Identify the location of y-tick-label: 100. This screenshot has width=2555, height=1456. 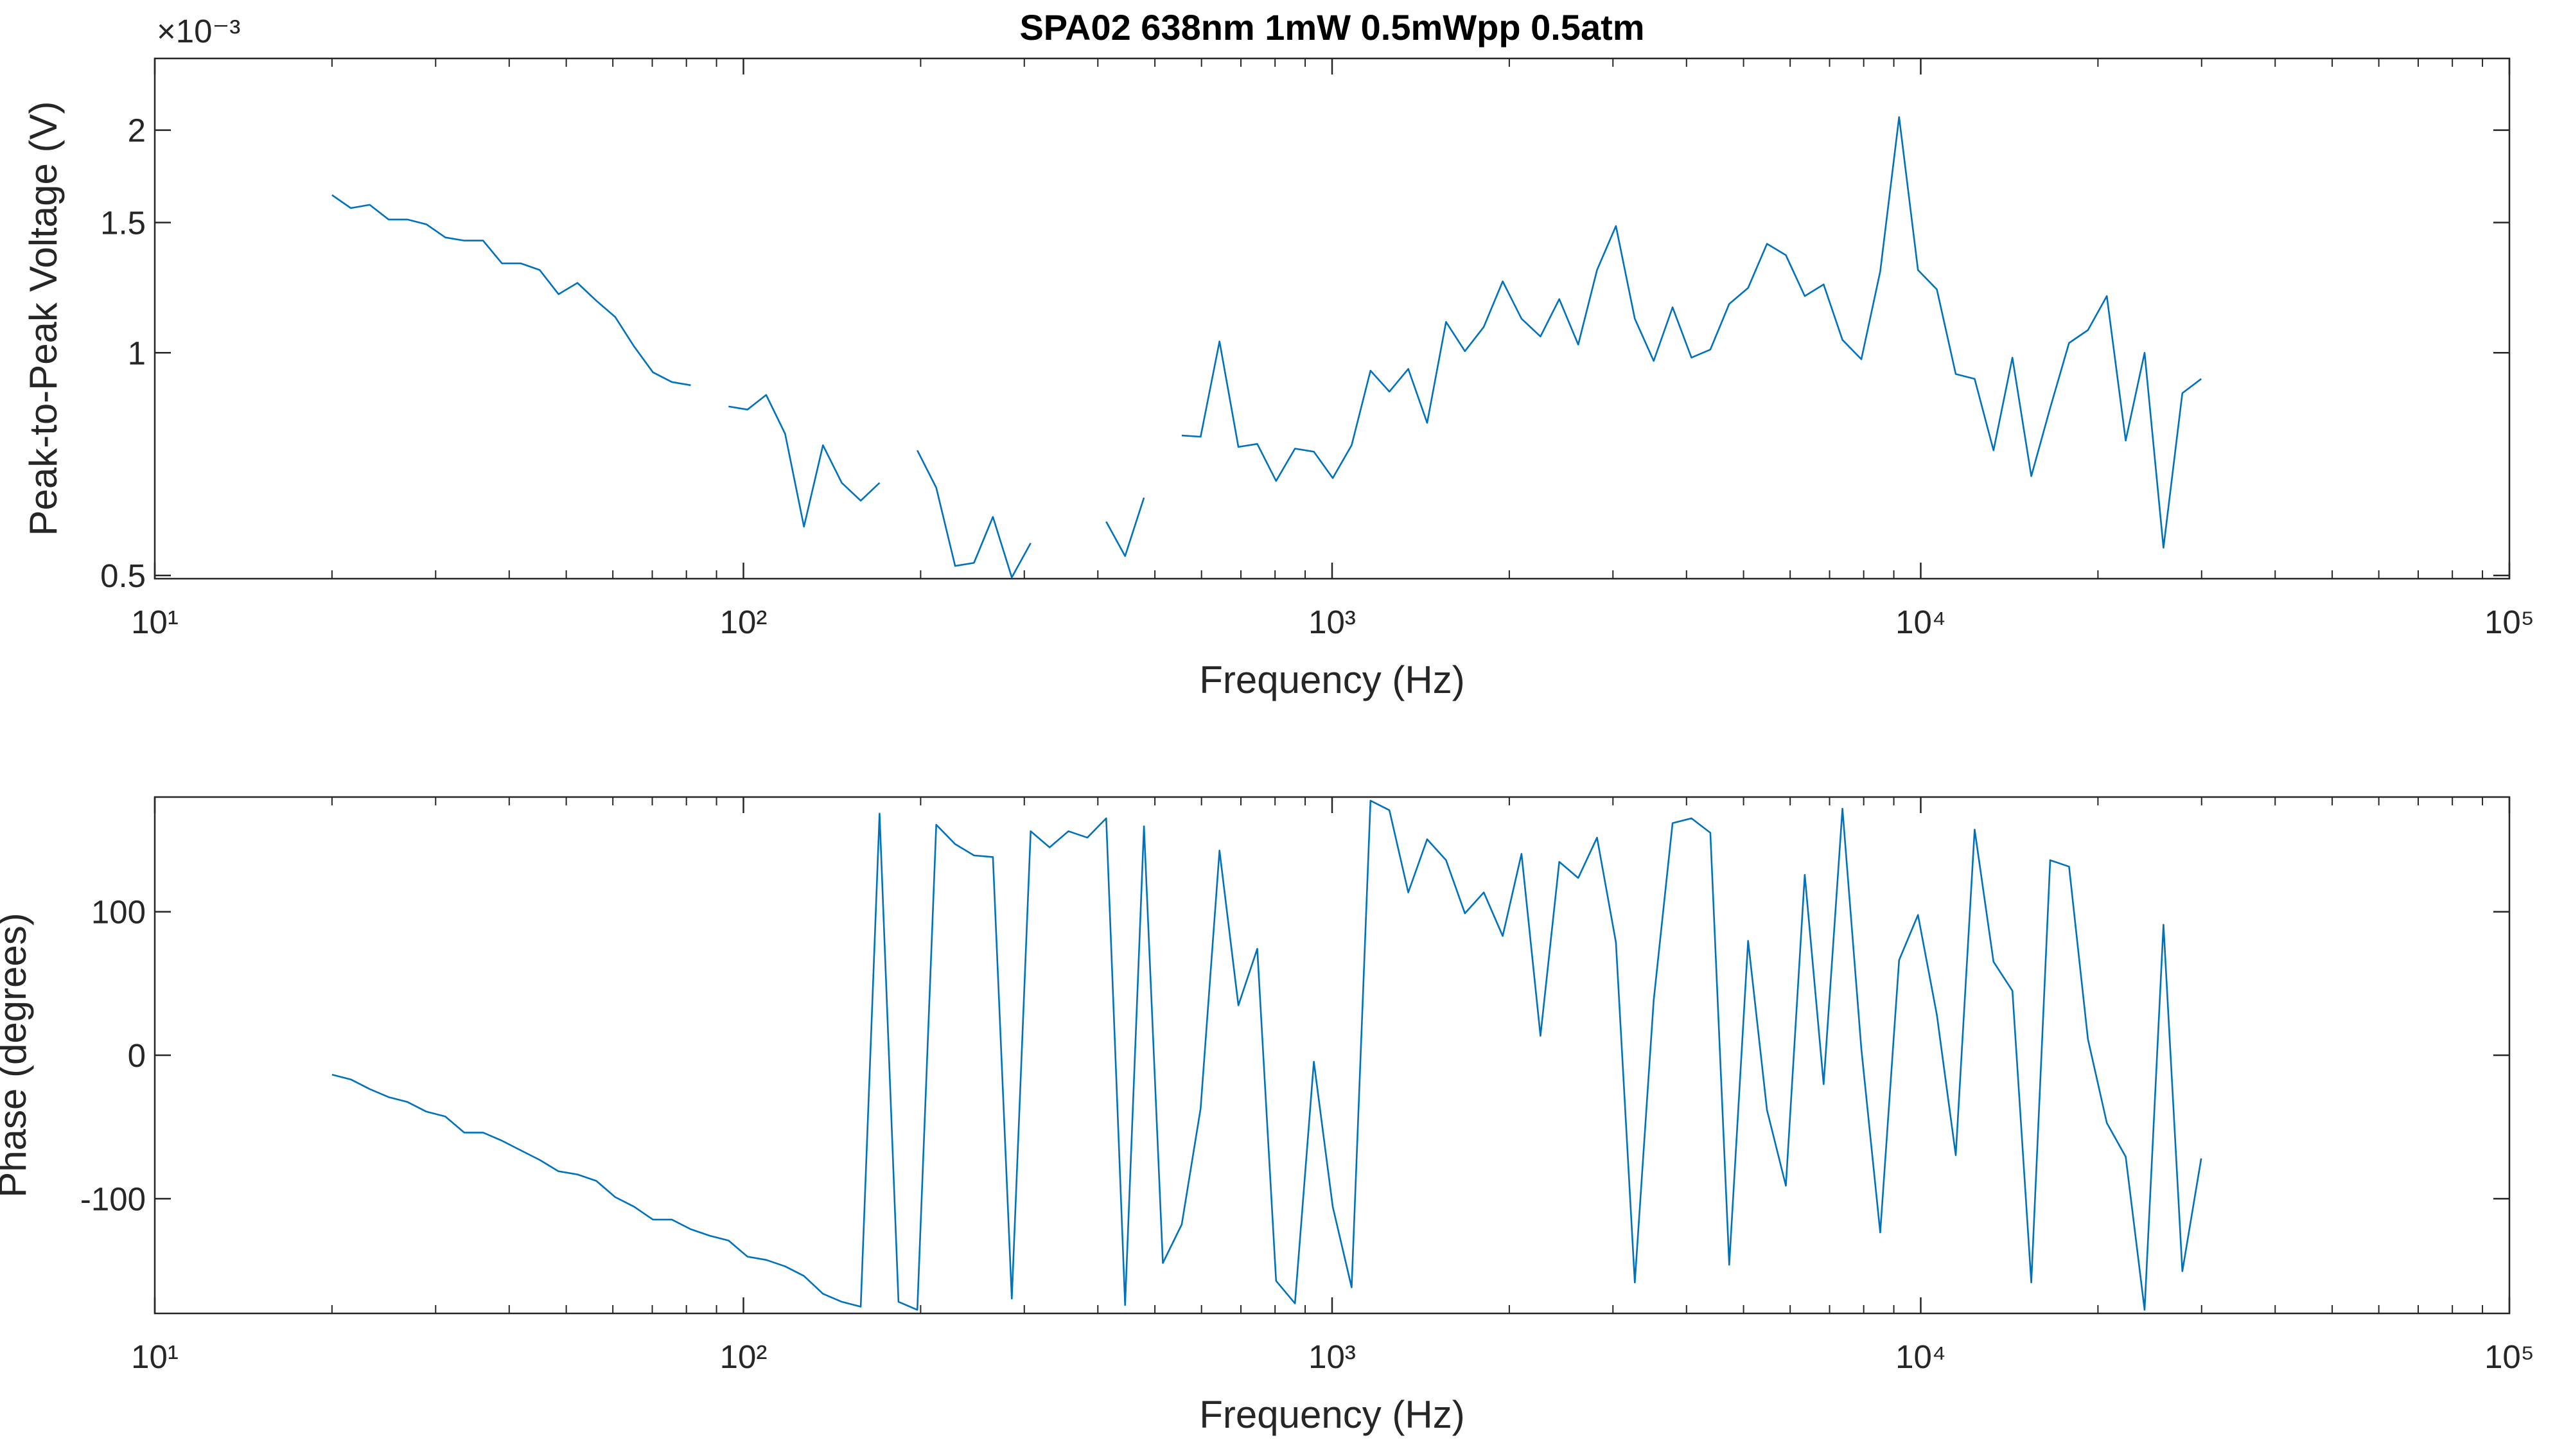
(119, 912).